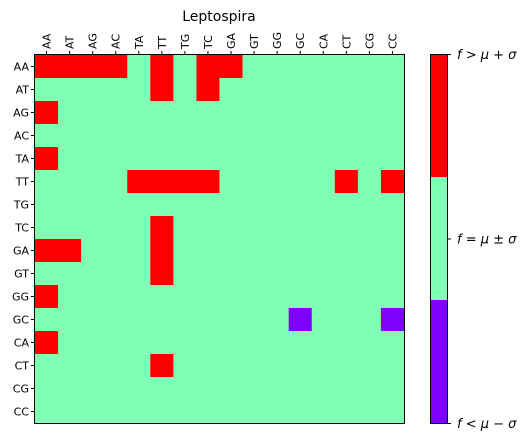  Describe the element at coordinates (93, 366) in the screenshot. I see `heatmap-cell-CT-AG` at that location.